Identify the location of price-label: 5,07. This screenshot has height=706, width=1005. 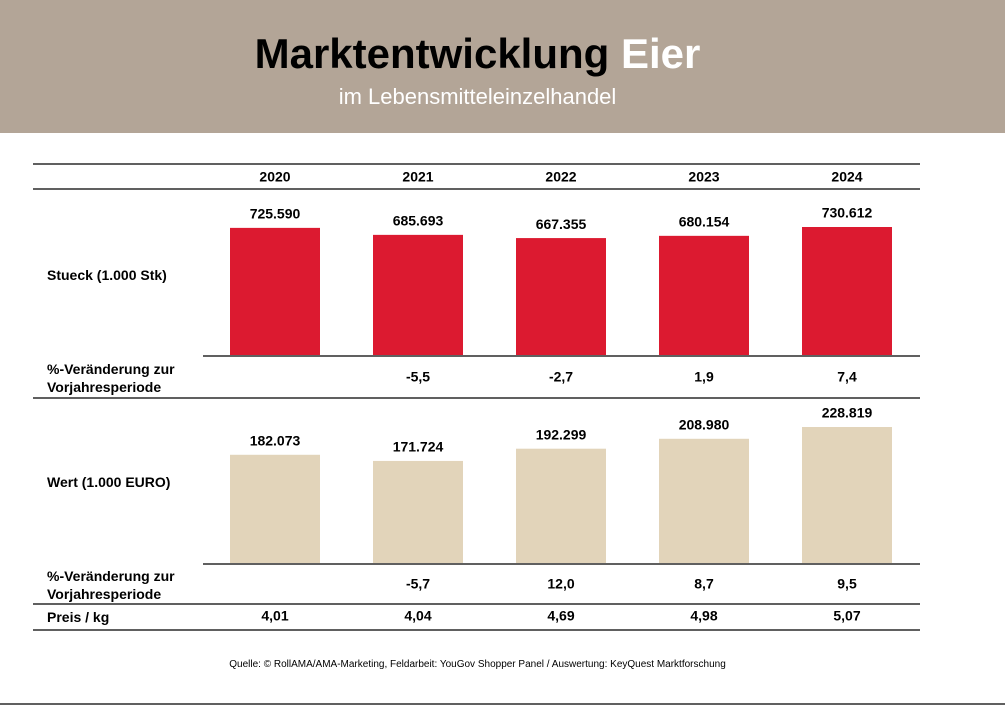
(846, 616).